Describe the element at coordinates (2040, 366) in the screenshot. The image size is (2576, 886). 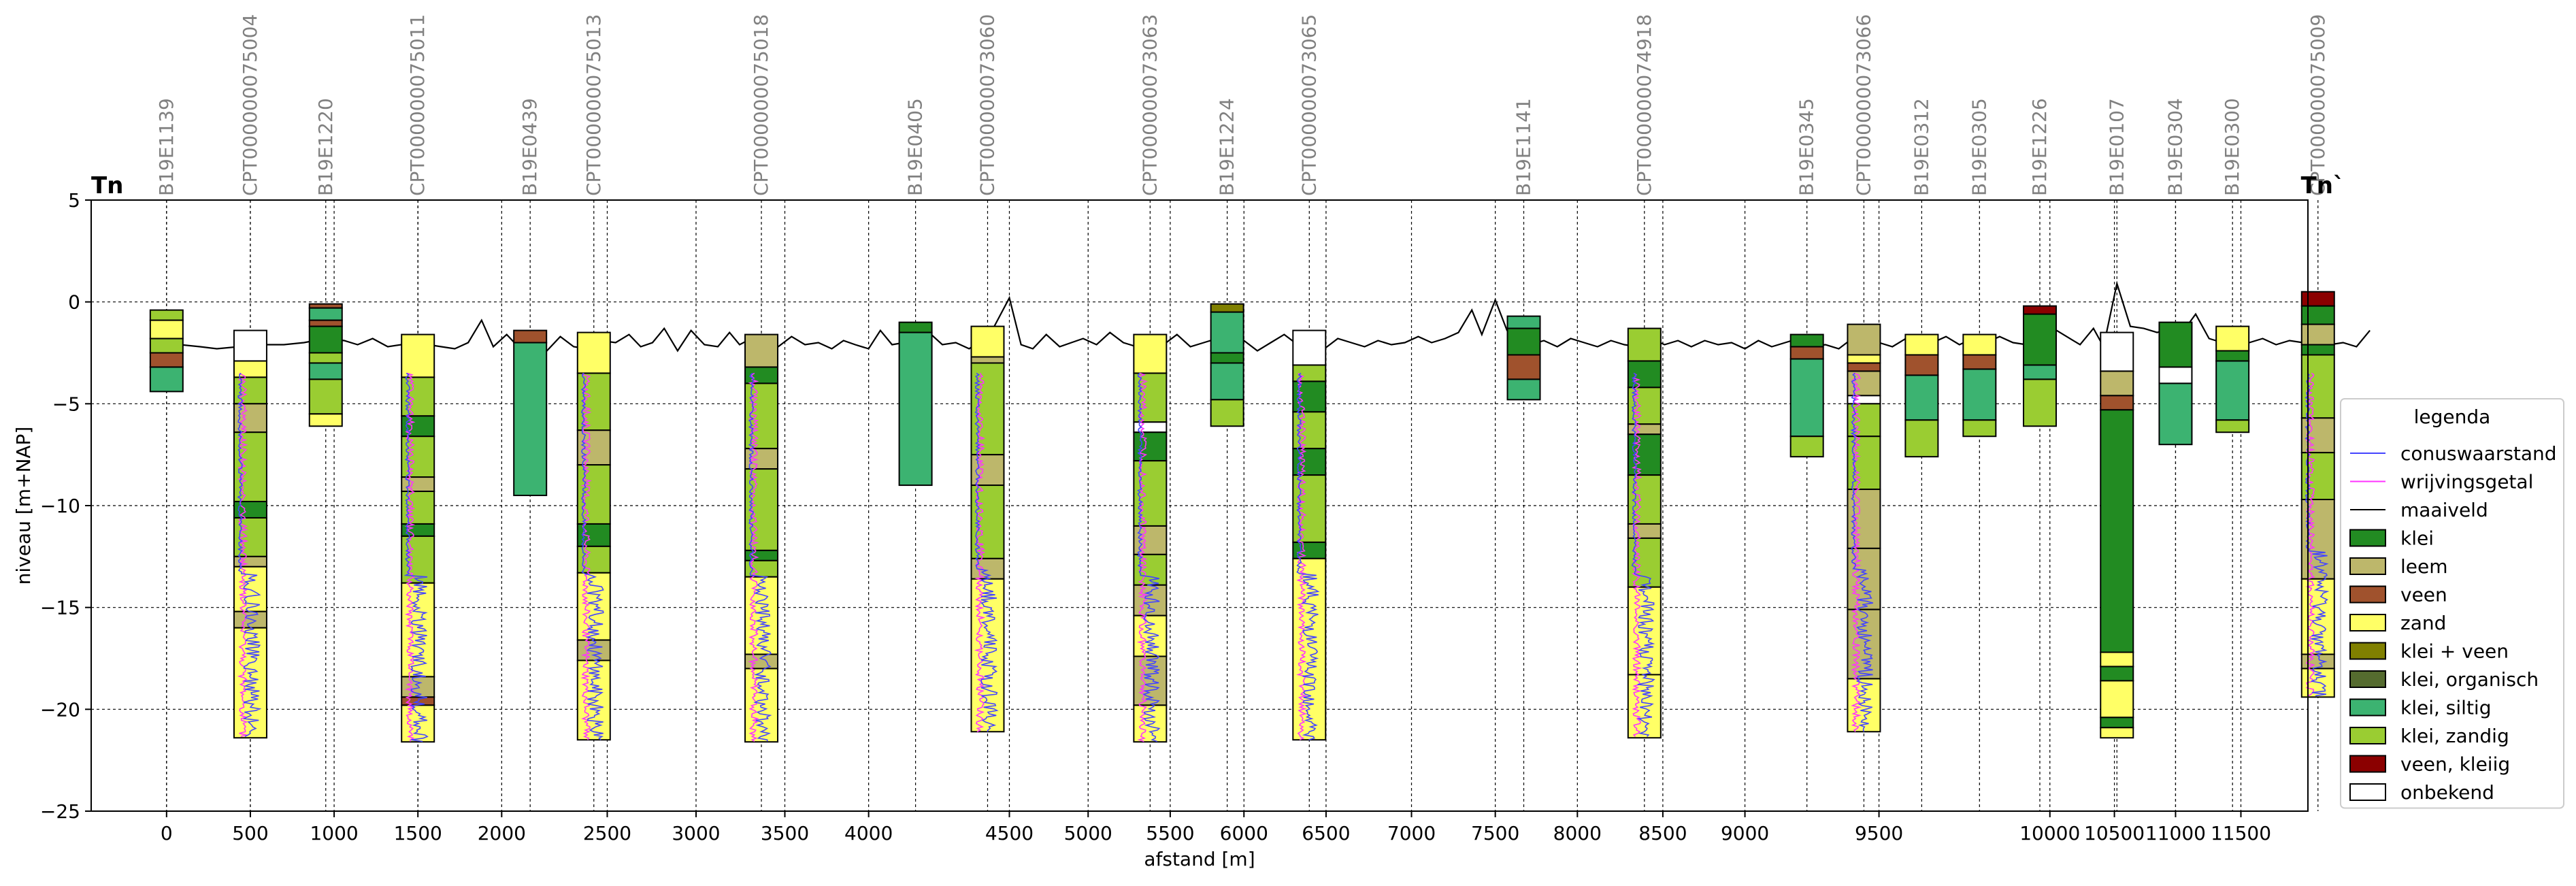
I see `borehole-B19E1226` at that location.